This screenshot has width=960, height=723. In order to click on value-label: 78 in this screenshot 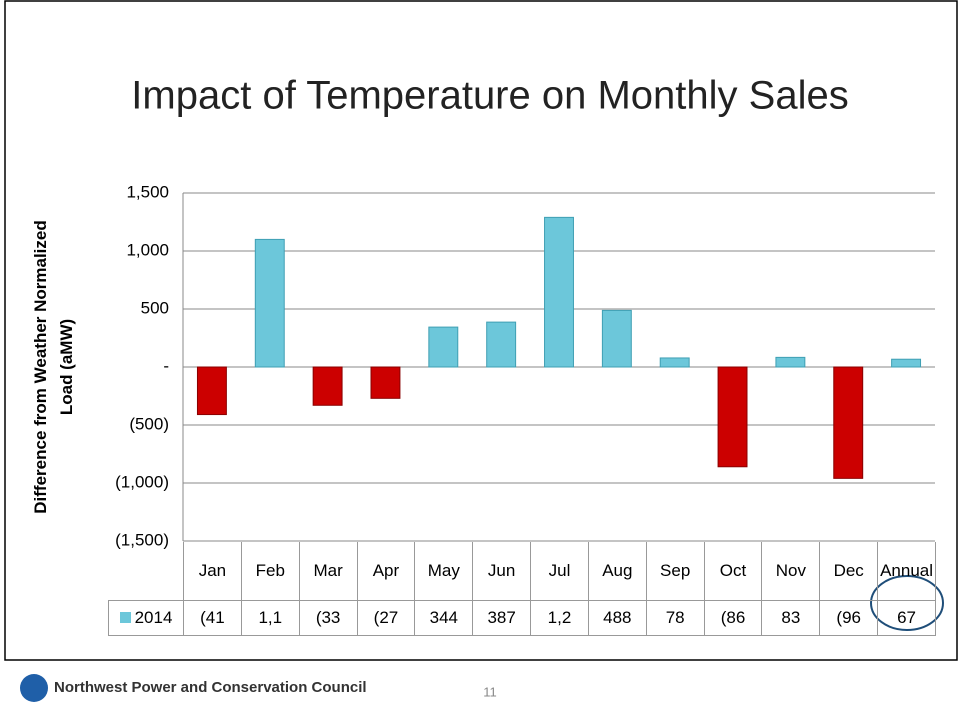, I will do `click(675, 618)`.